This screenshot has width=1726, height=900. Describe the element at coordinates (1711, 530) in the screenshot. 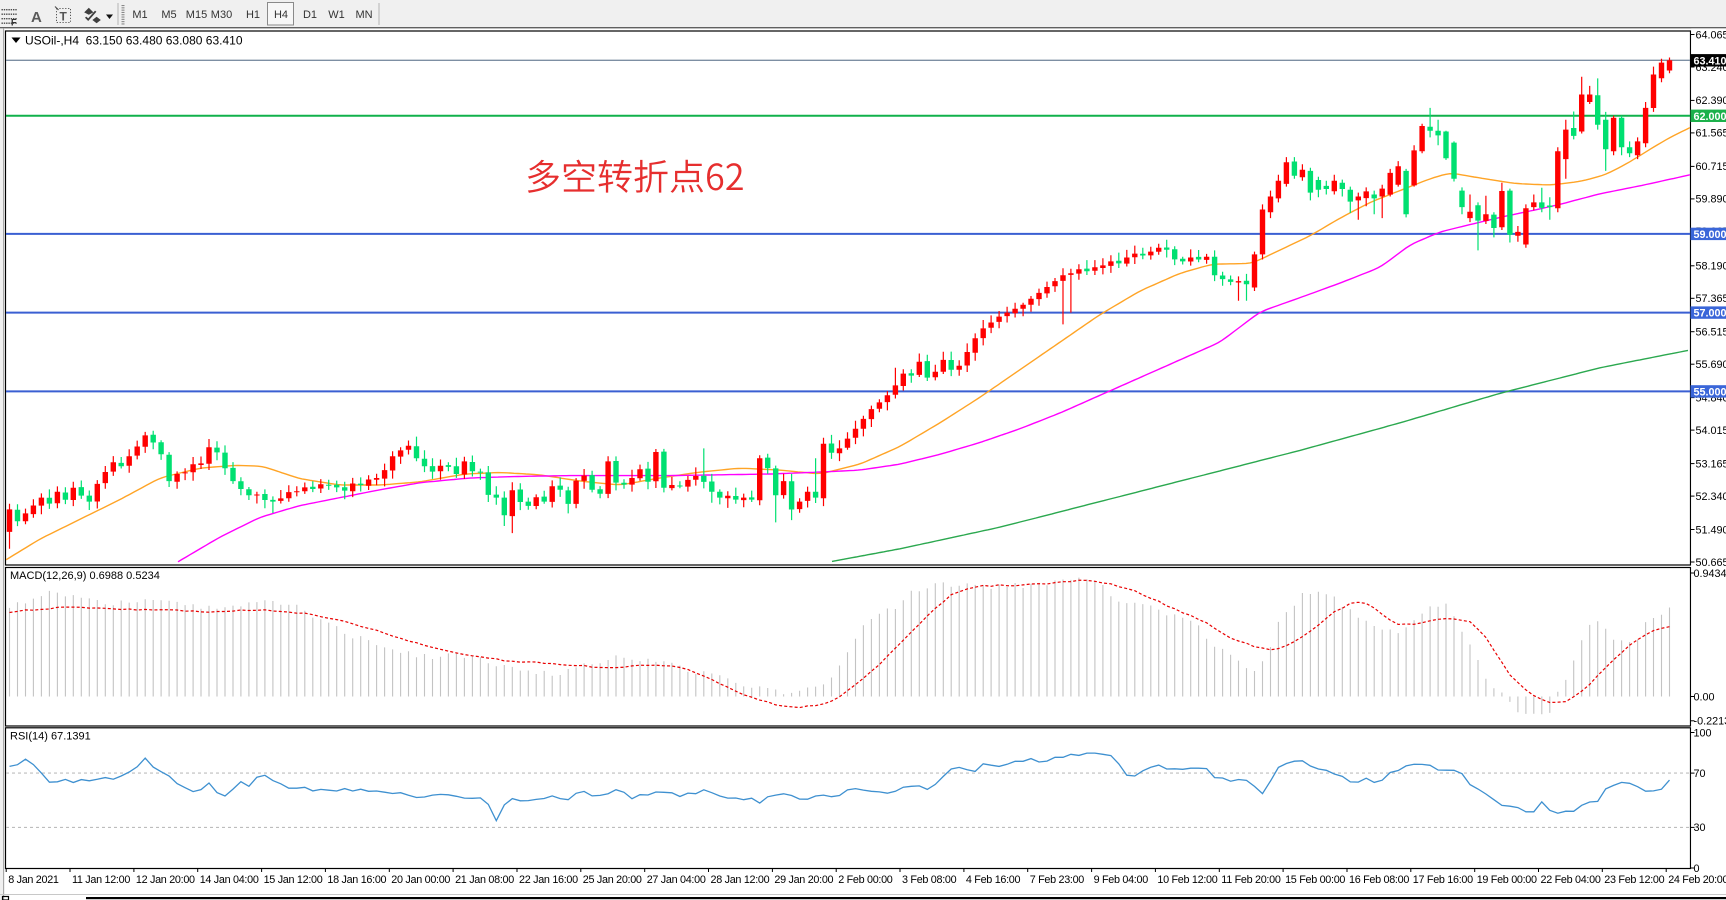

I see `svg-text: 51.490` at that location.